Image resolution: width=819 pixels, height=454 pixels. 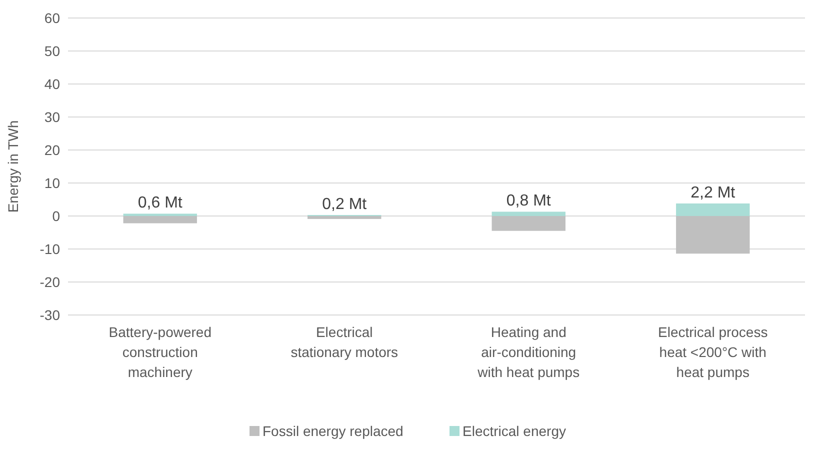 I want to click on y-tick-label: -30, so click(x=50, y=314).